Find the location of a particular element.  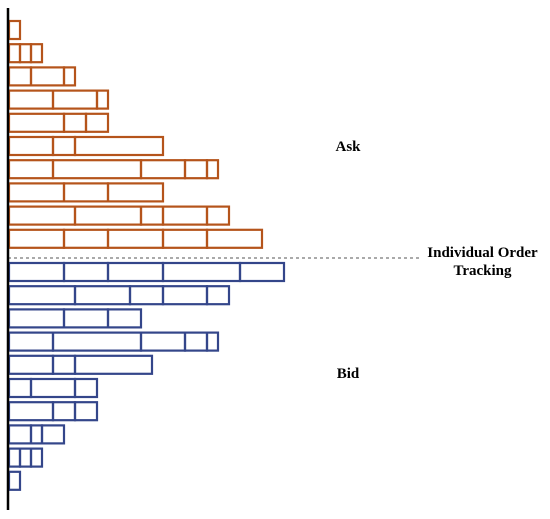

ask-label: Ask is located at coordinates (348, 147).